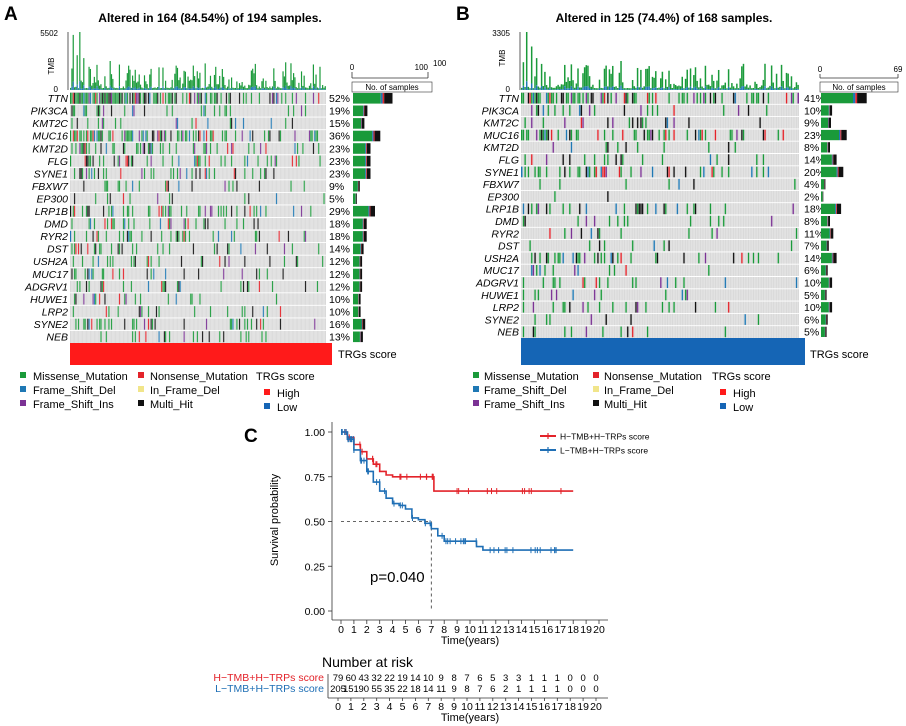 The height and width of the screenshot is (726, 906). Describe the element at coordinates (557, 678) in the screenshot. I see `risk-count: 1` at that location.